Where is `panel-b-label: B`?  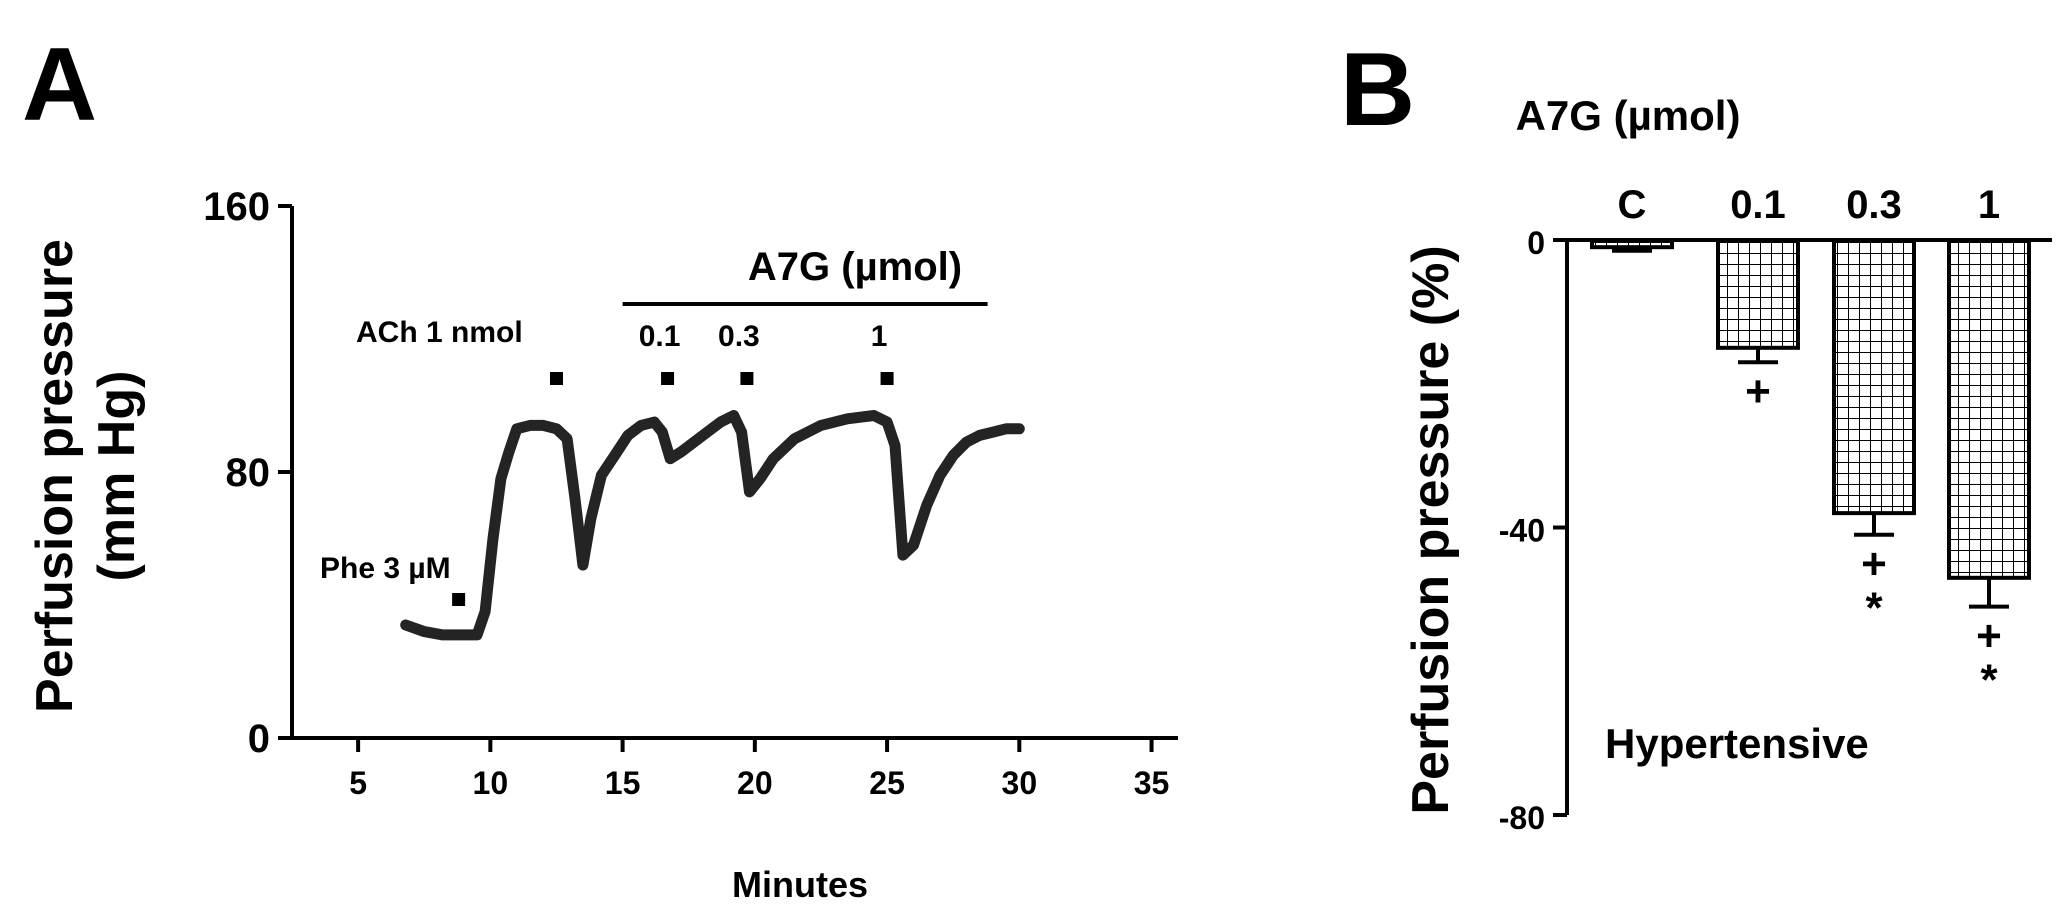
panel-b-label: B is located at coordinates (1377, 90).